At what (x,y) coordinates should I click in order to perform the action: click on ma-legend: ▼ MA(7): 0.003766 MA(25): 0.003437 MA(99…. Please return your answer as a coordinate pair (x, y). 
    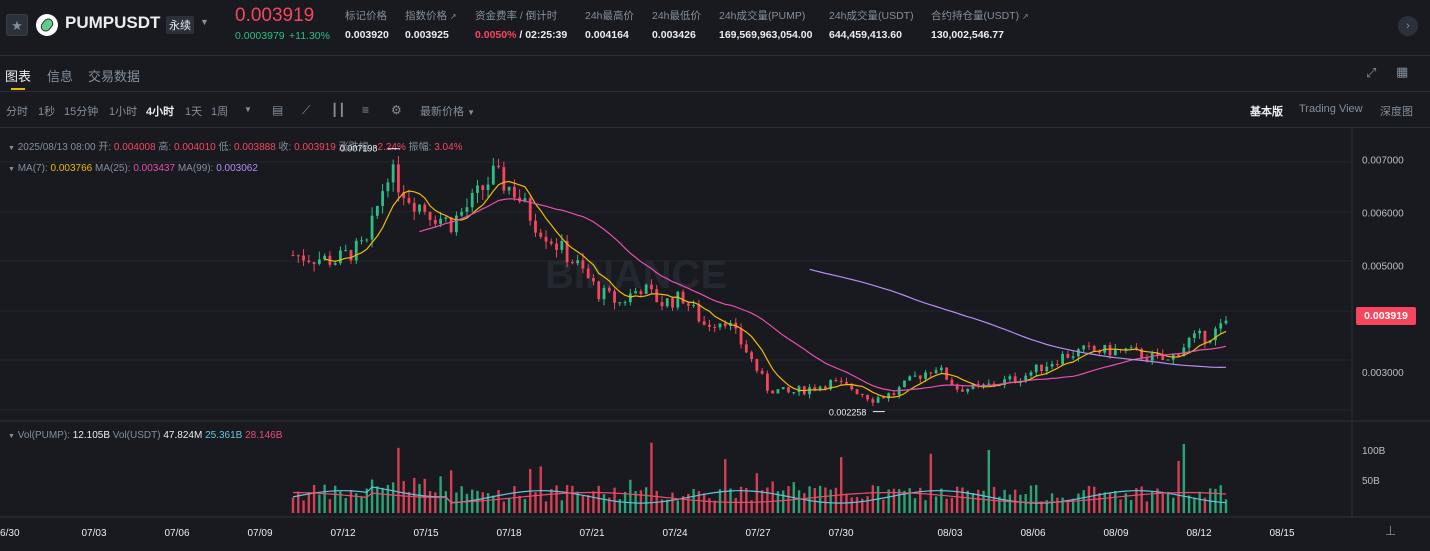
    Looking at the image, I should click on (133, 168).